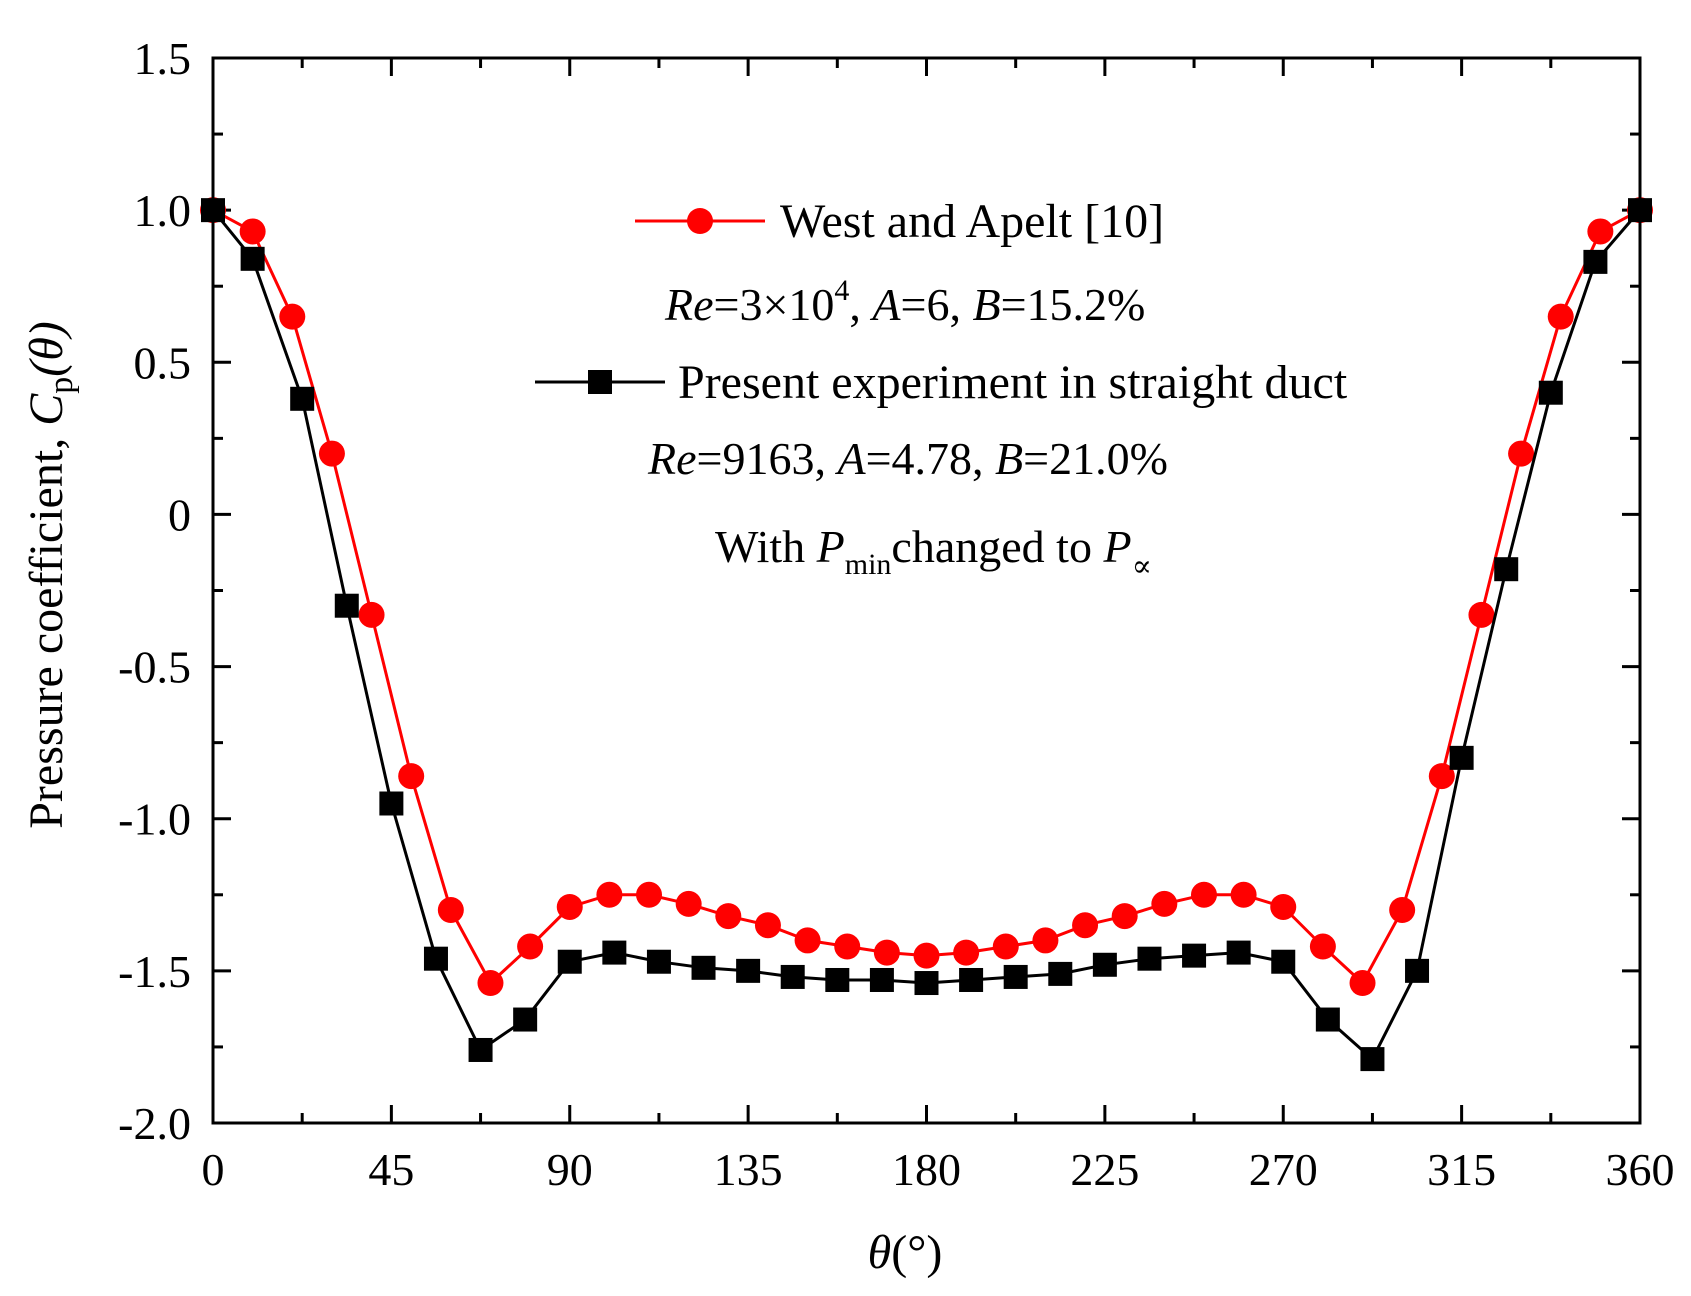 This screenshot has height=1296, width=1691. What do you see at coordinates (154, 971) in the screenshot?
I see `y-tick-label: -1.5` at bounding box center [154, 971].